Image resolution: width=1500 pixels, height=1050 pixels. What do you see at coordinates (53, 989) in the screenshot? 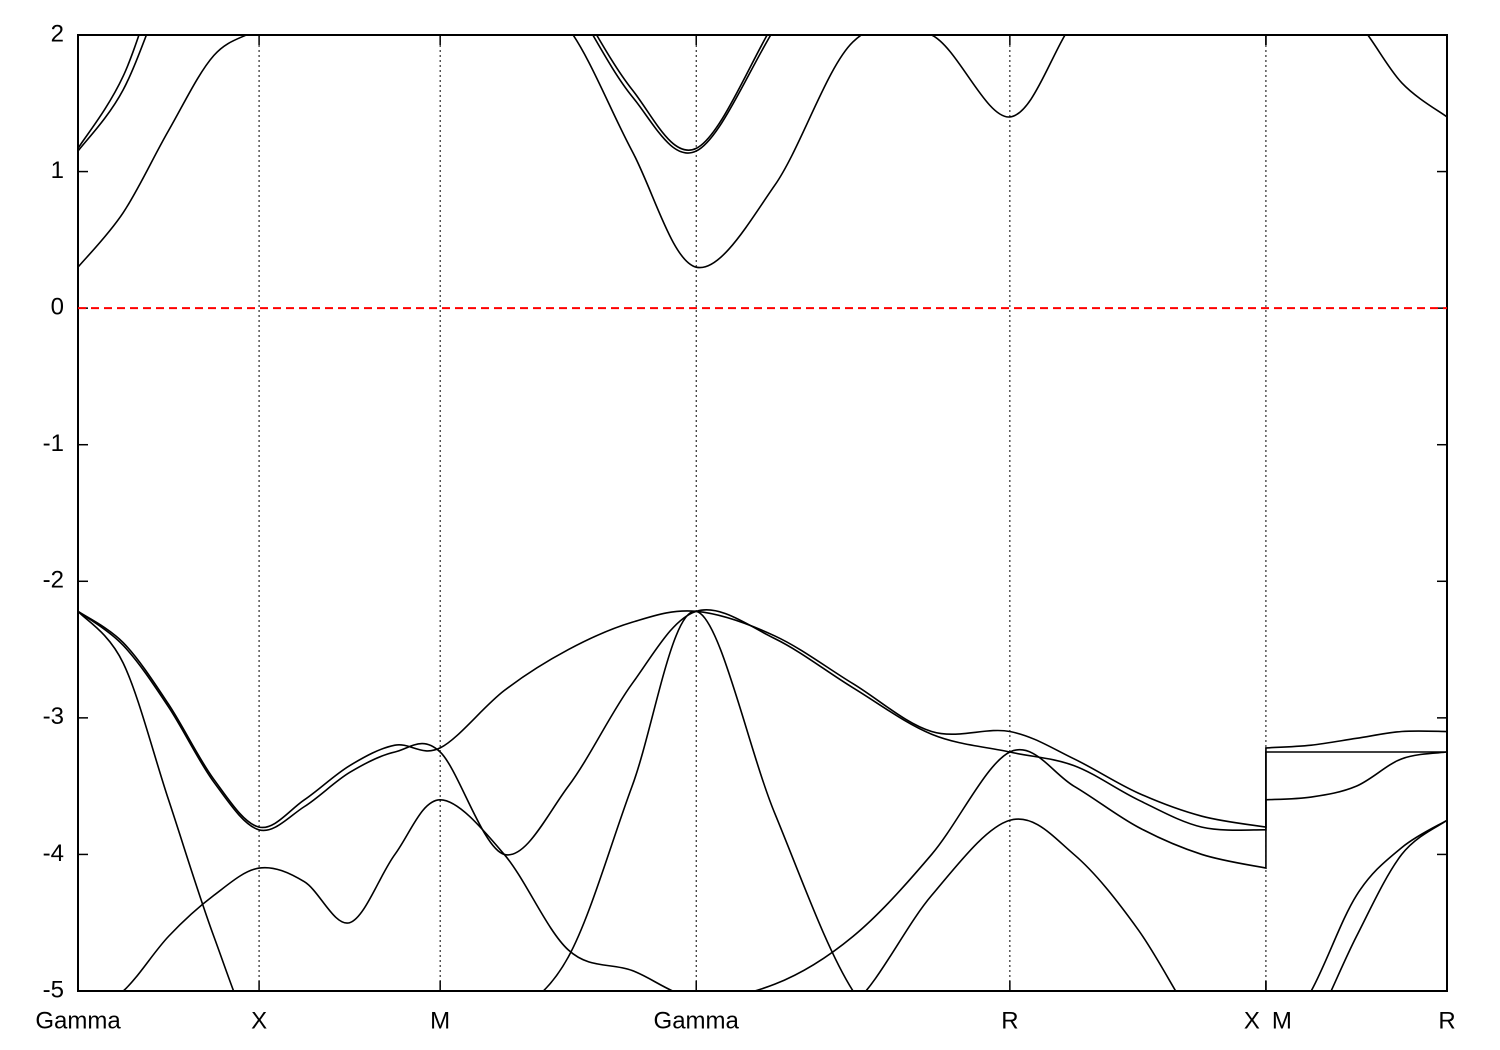
I see `y-tick-label: -5` at bounding box center [53, 989].